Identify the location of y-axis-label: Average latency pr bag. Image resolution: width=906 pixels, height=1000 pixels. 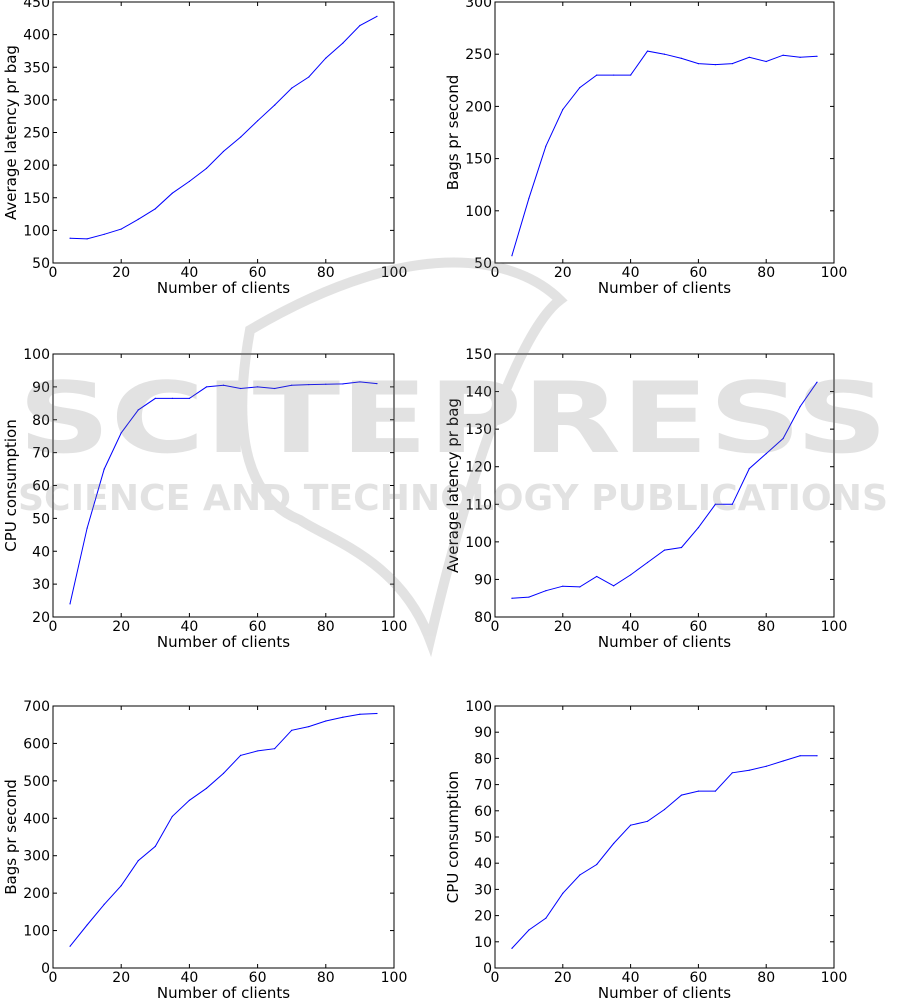
(11, 132).